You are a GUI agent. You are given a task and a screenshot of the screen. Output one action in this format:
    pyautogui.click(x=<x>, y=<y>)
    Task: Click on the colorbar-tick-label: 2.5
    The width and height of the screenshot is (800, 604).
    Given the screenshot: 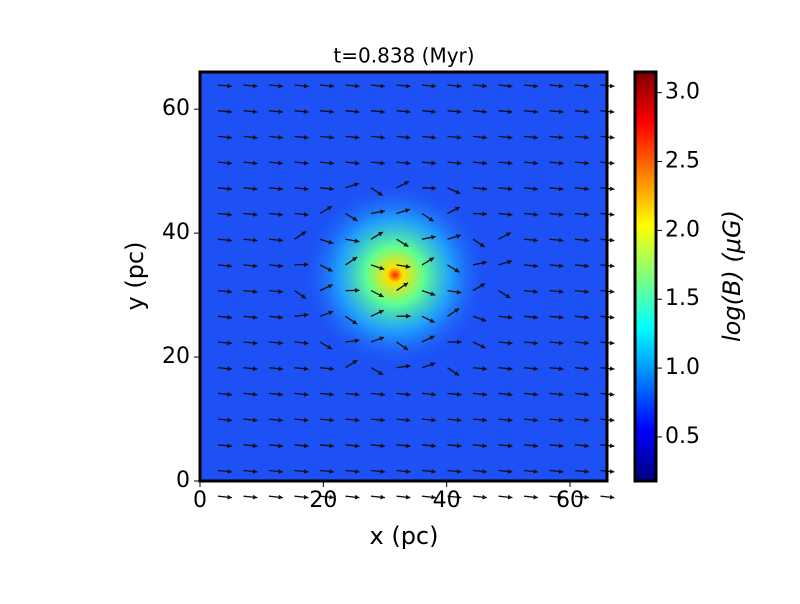 What is the action you would take?
    pyautogui.click(x=682, y=161)
    